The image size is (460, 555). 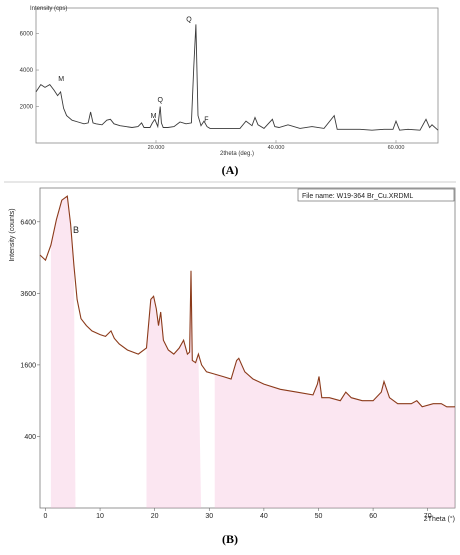 I want to click on panel-b-y-ticks: 400 1600 3600 6400, so click(x=30, y=330).